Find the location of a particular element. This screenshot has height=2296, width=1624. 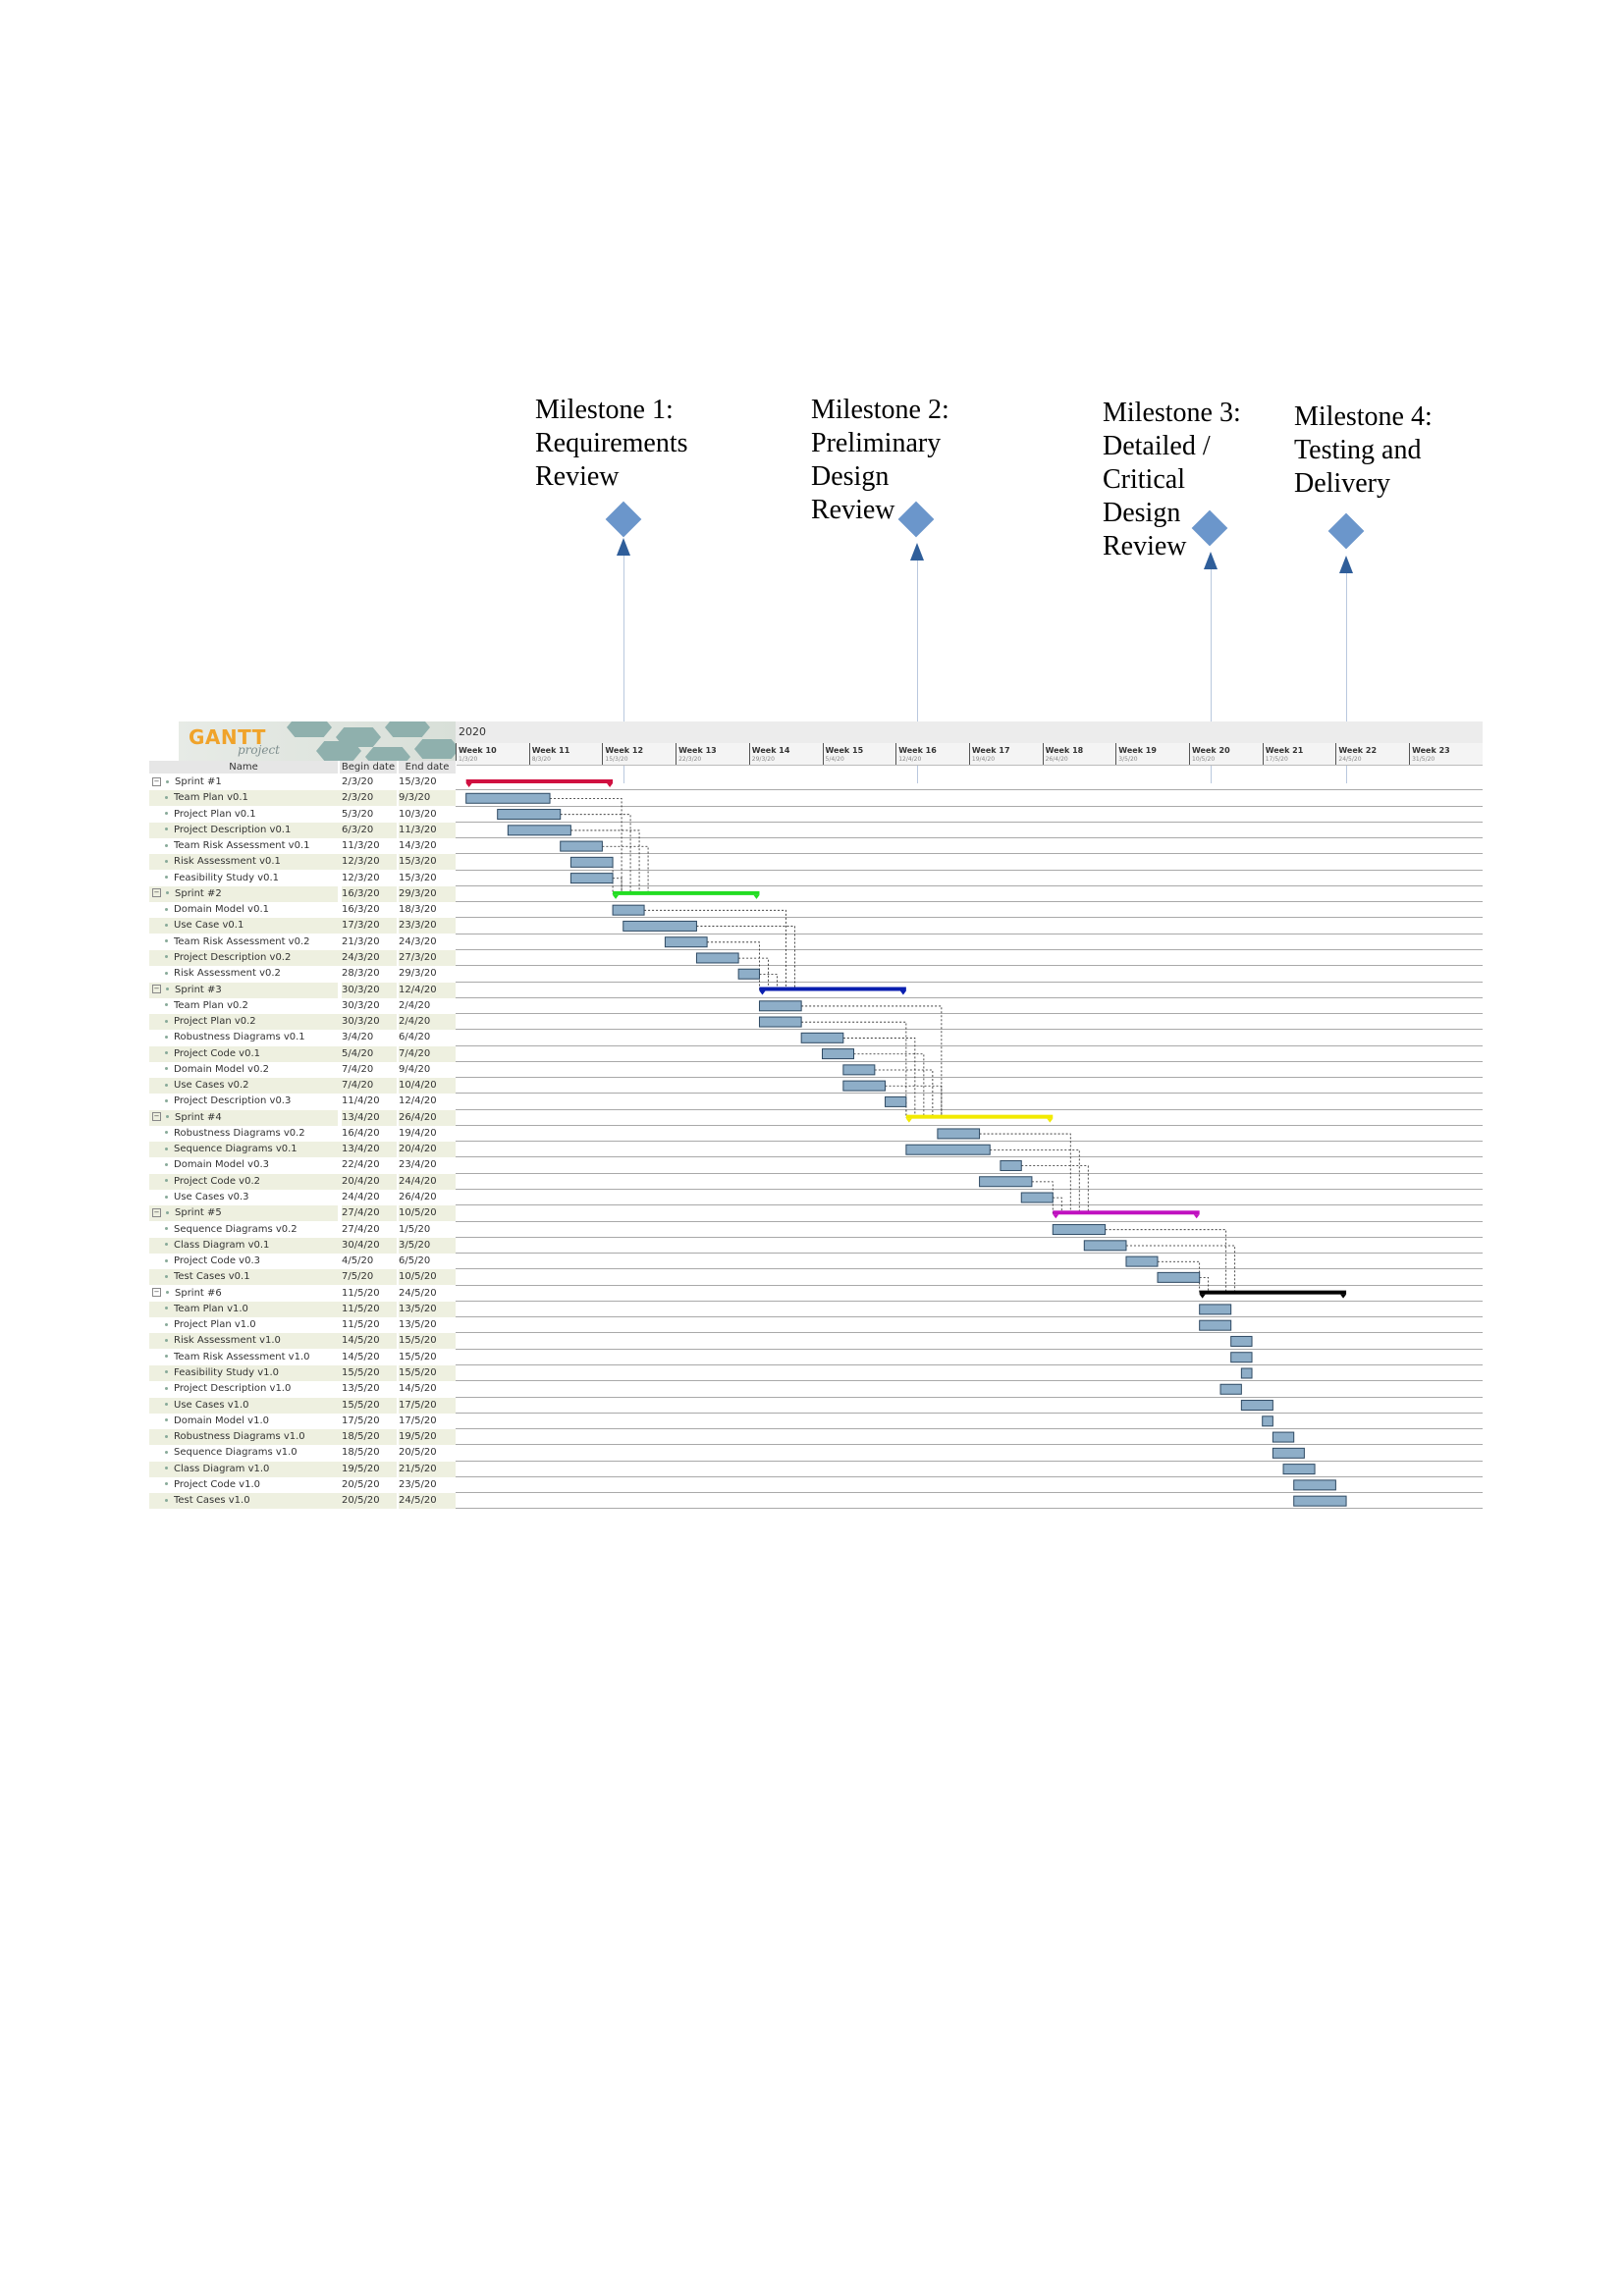

sprint-summary-bar is located at coordinates (1273, 1293).